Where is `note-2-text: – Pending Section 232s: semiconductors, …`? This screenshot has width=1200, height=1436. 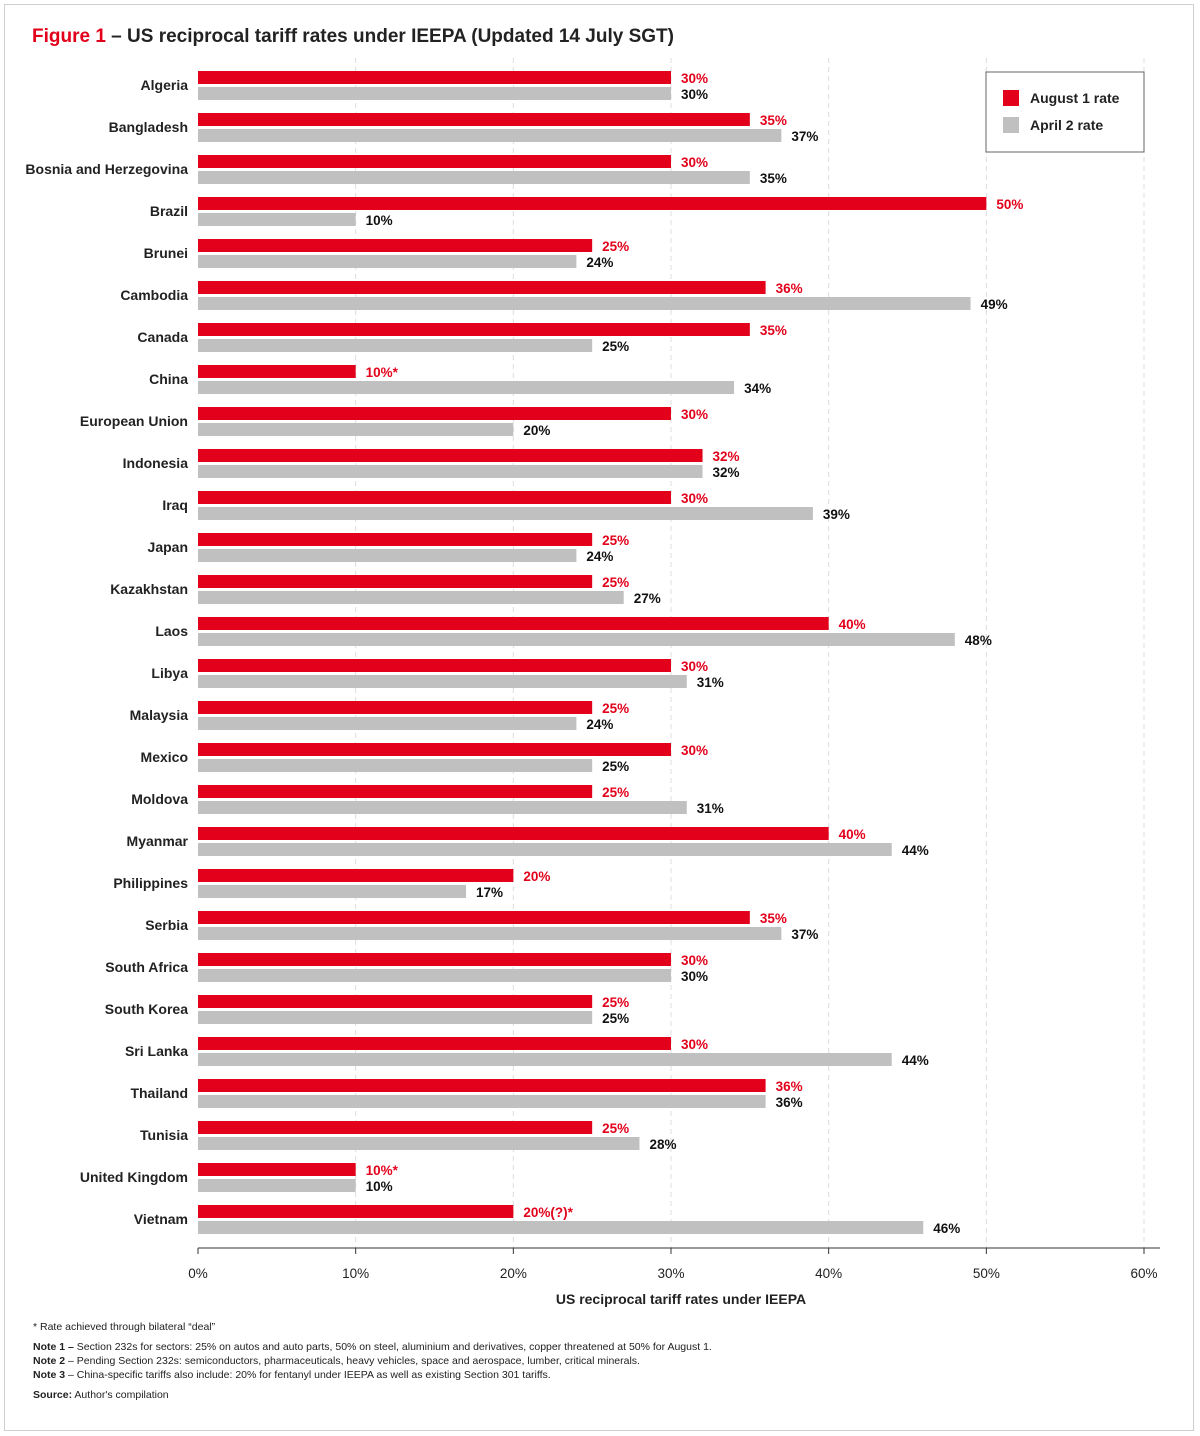 note-2-text: – Pending Section 232s: semiconductors, … is located at coordinates (352, 1361).